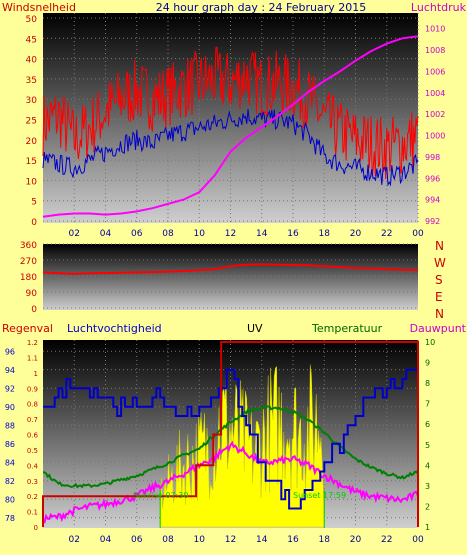  What do you see at coordinates (432, 200) in the screenshot?
I see `pressure-y-tick: 994` at bounding box center [432, 200].